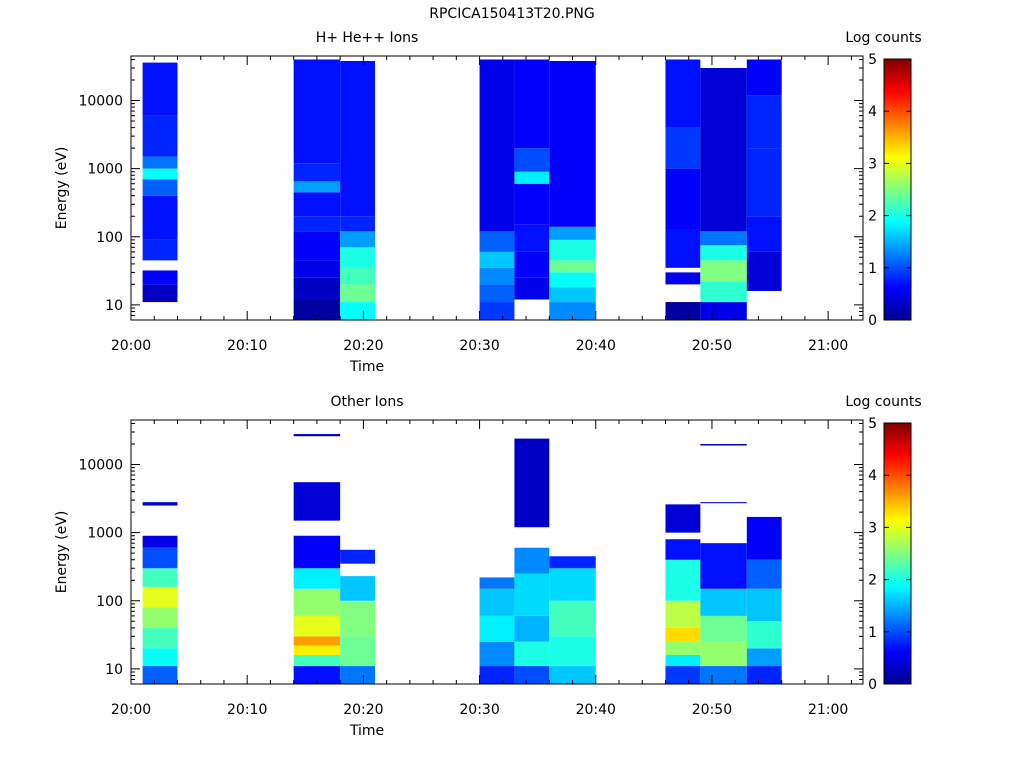 The width and height of the screenshot is (1024, 768). I want to click on colorbar-tick-label: 2, so click(872, 581).